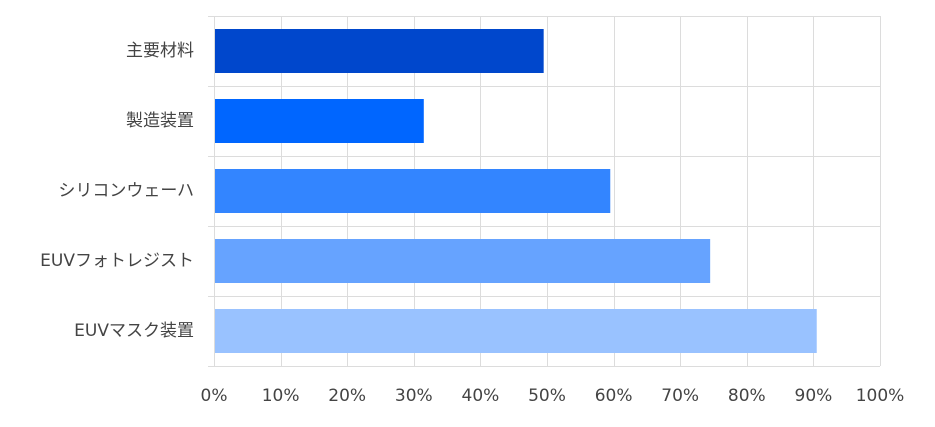  Describe the element at coordinates (134, 331) in the screenshot. I see `category-label: EUVマスク装置` at that location.